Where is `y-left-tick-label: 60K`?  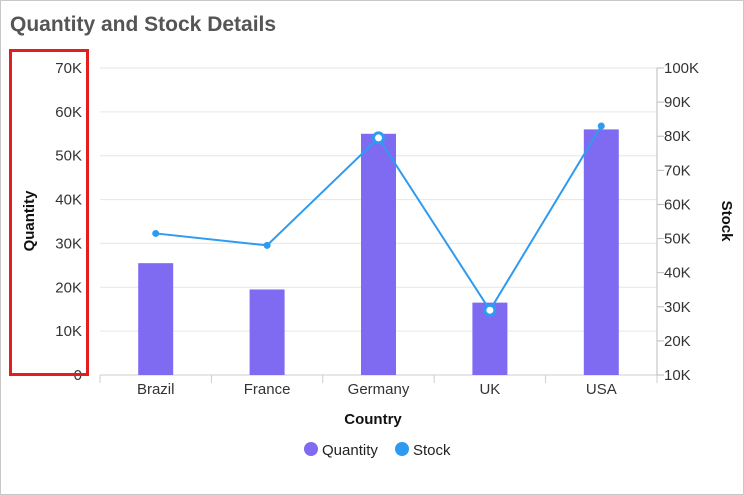
y-left-tick-label: 60K is located at coordinates (68, 112).